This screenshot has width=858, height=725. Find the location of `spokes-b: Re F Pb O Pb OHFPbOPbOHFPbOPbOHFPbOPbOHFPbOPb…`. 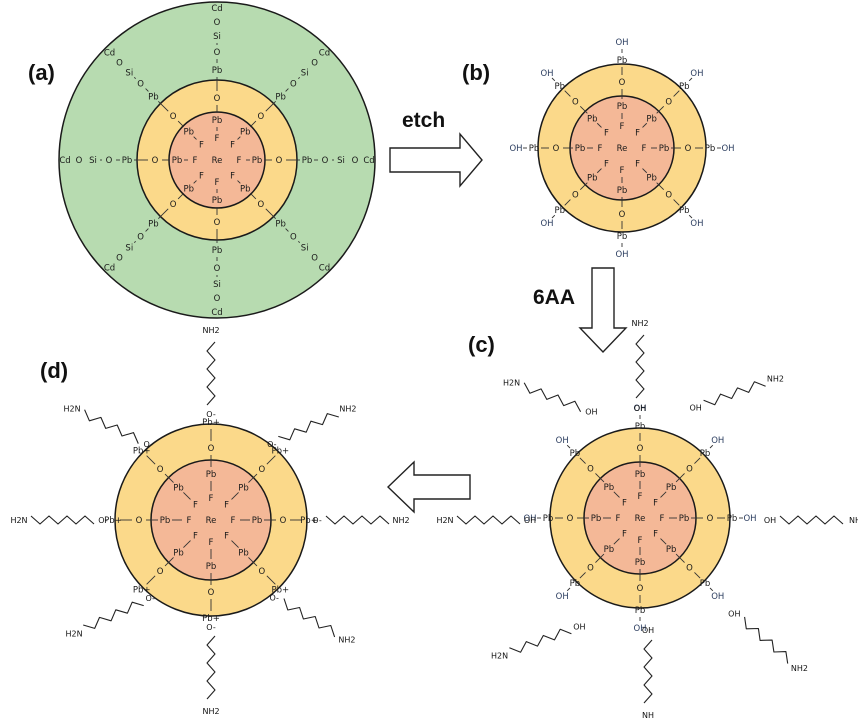

spokes-b: Re F Pb O Pb OHFPbOPbOHFPbOPbOHFPbOPbOHFPbOPb… is located at coordinates (621, 149).